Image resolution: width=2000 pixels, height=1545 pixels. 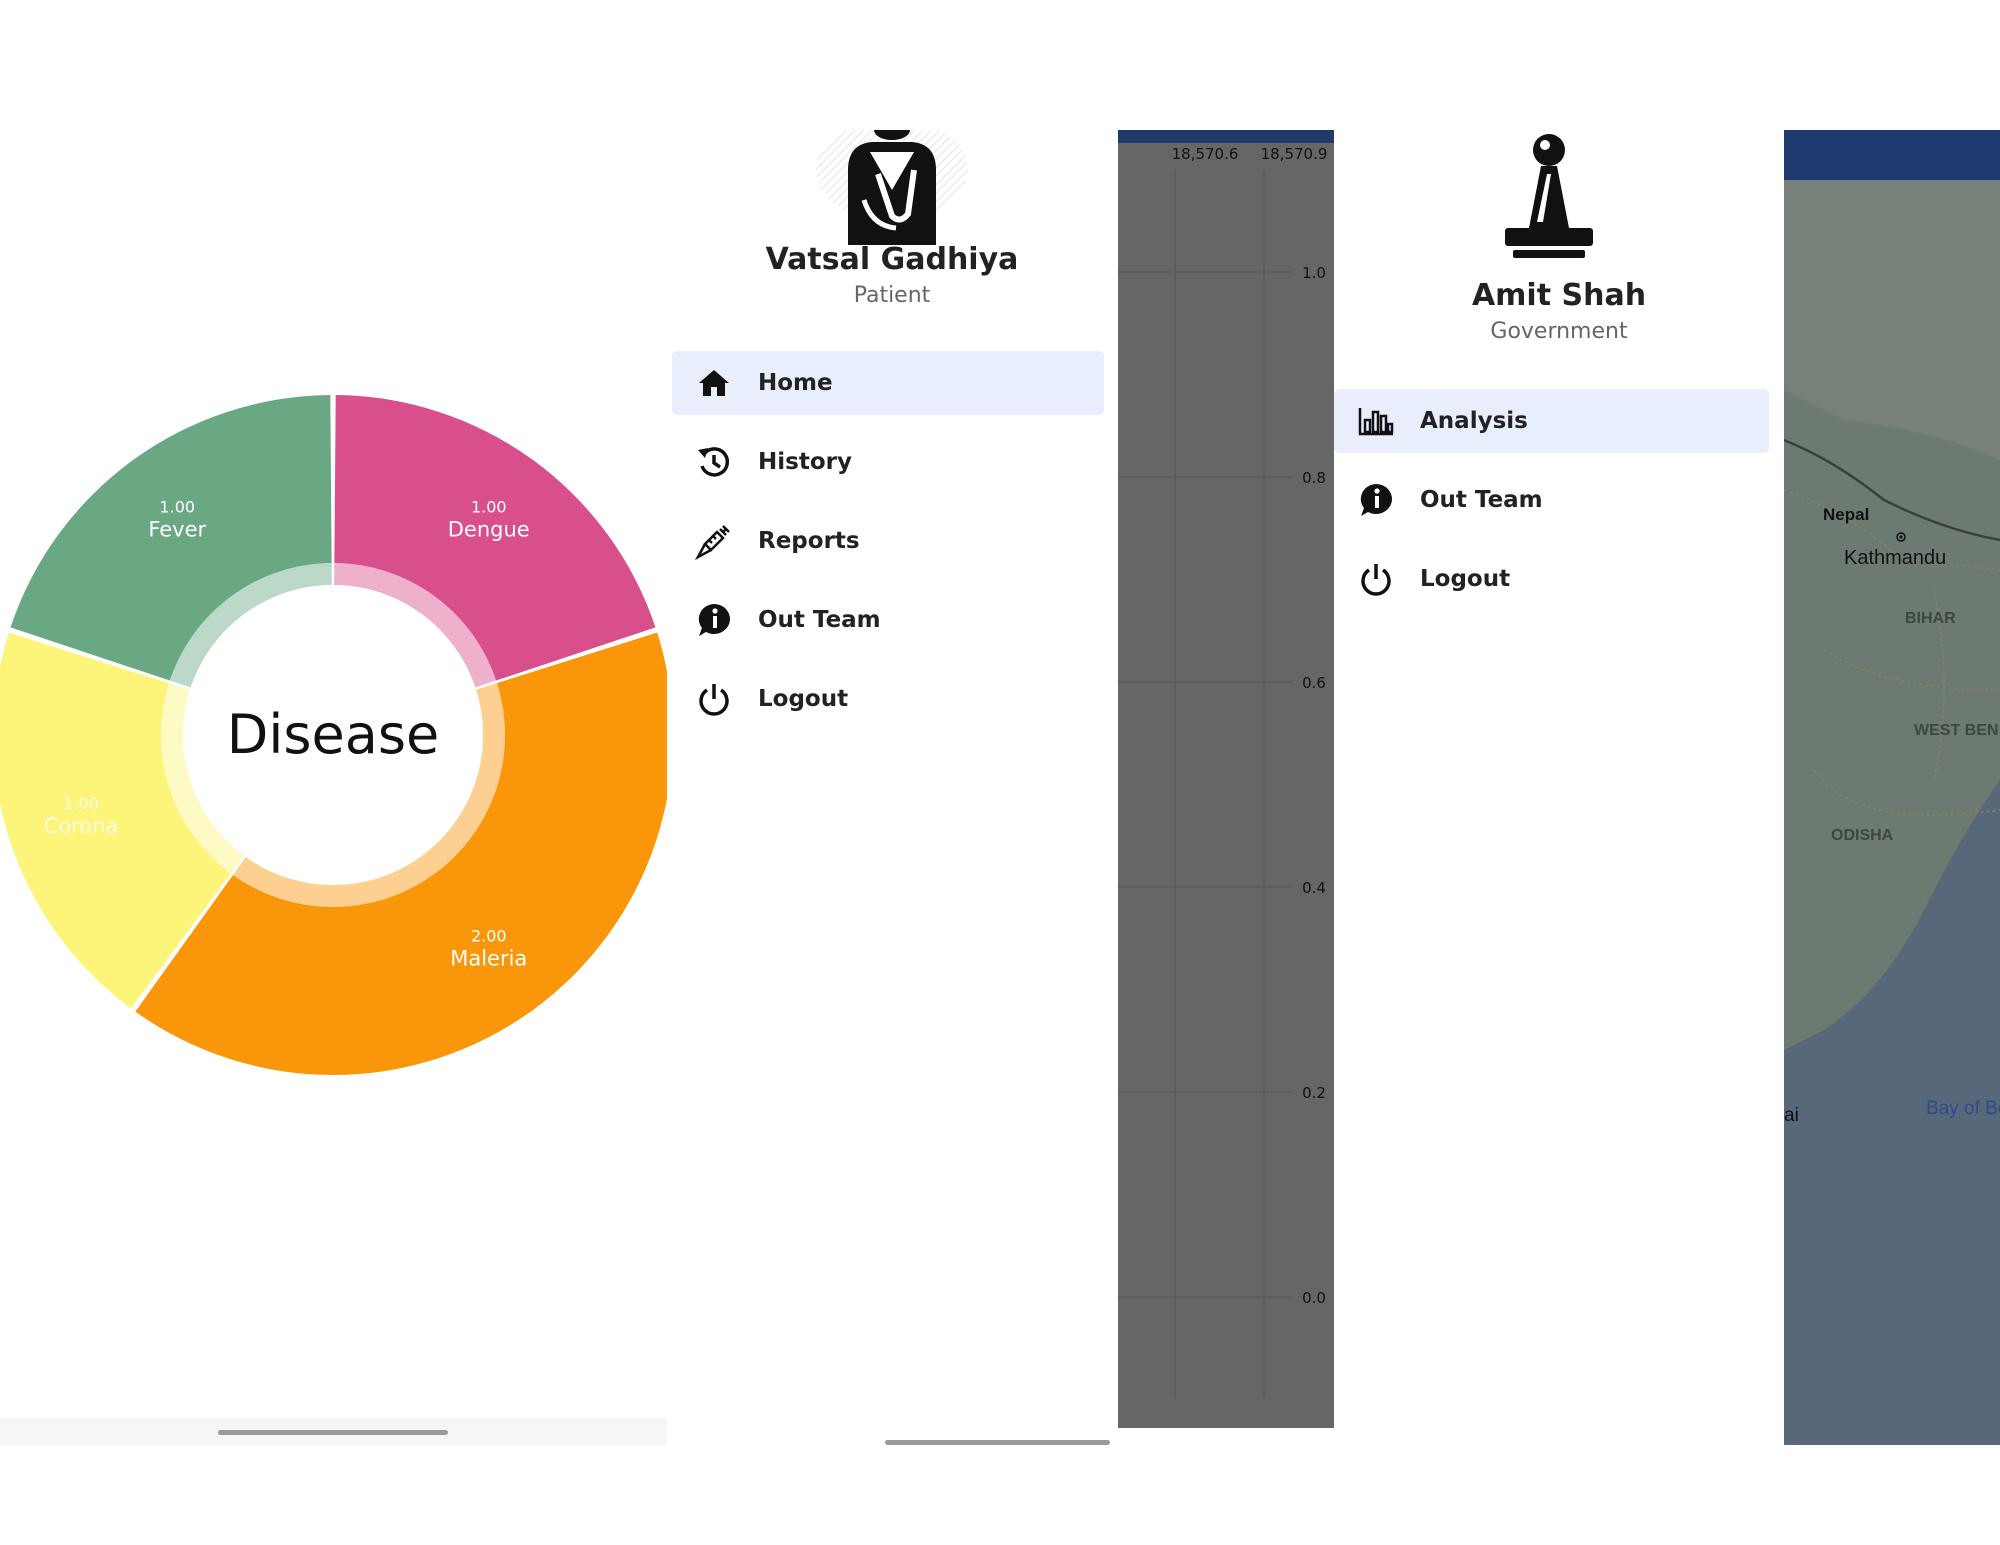 What do you see at coordinates (1314, 1298) in the screenshot?
I see `graph-y-tick-label: 0.0` at bounding box center [1314, 1298].